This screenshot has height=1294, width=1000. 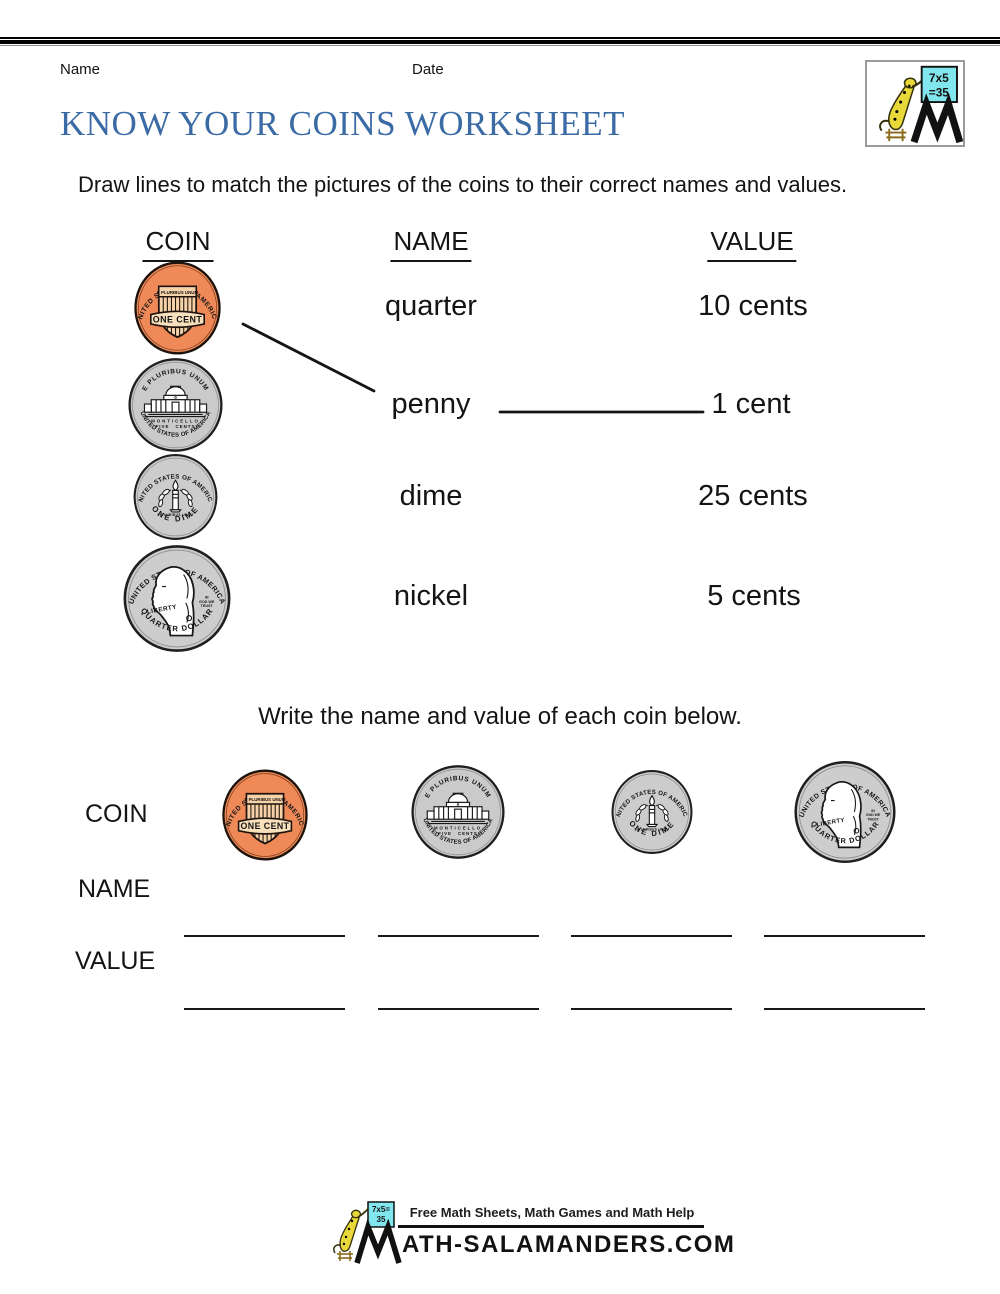 What do you see at coordinates (651, 1009) in the screenshot?
I see `value-blank-dime` at bounding box center [651, 1009].